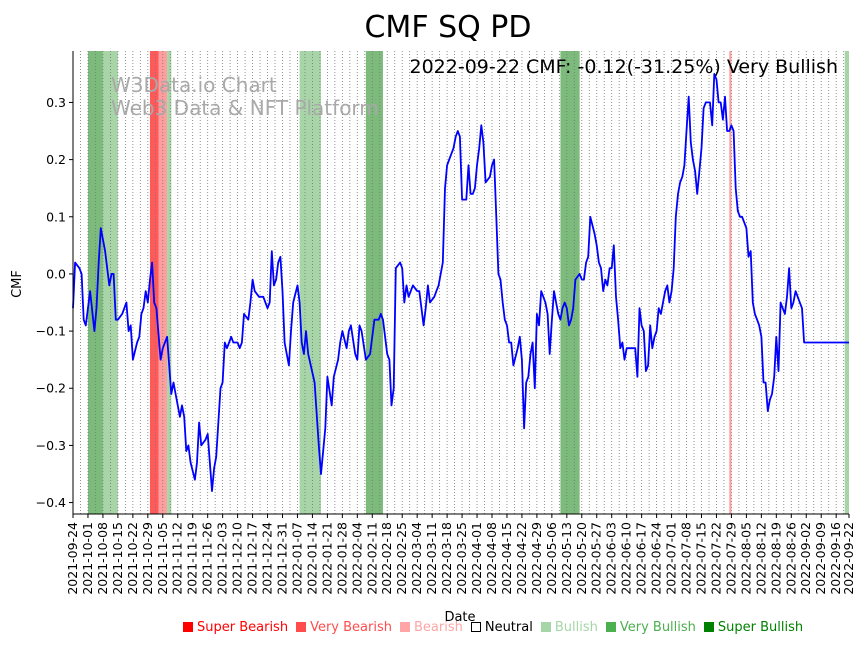  Describe the element at coordinates (147, 558) in the screenshot. I see `x-tick-label: 2021-10-29` at that location.